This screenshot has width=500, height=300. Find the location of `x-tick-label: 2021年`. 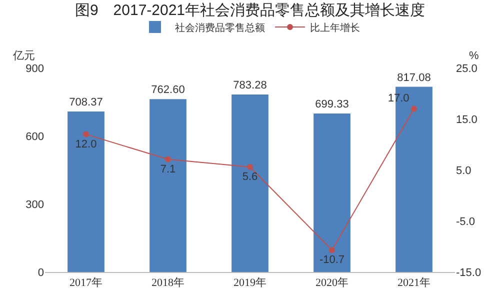

x-tick-label: 2021年 is located at coordinates (414, 283).